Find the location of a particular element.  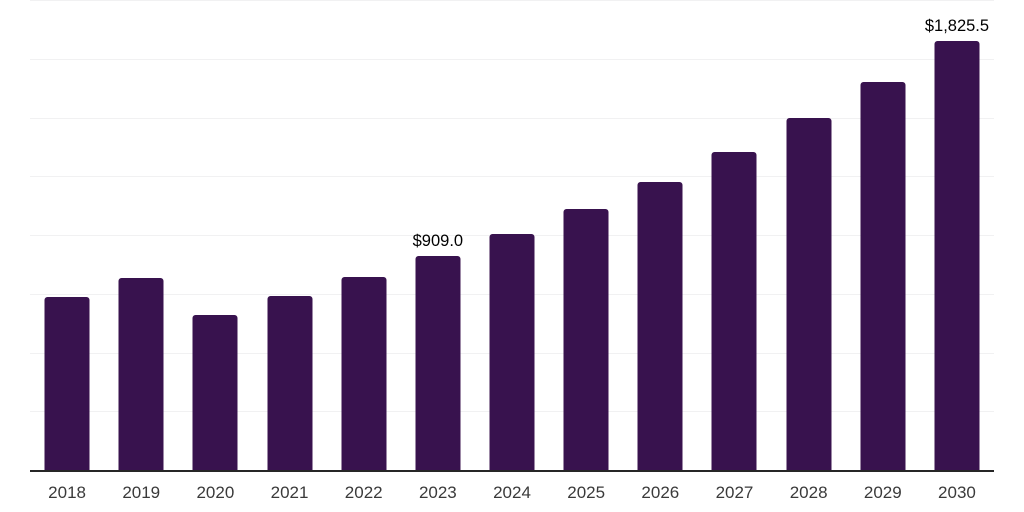

x-tick-label-2030: 2030 is located at coordinates (957, 492).